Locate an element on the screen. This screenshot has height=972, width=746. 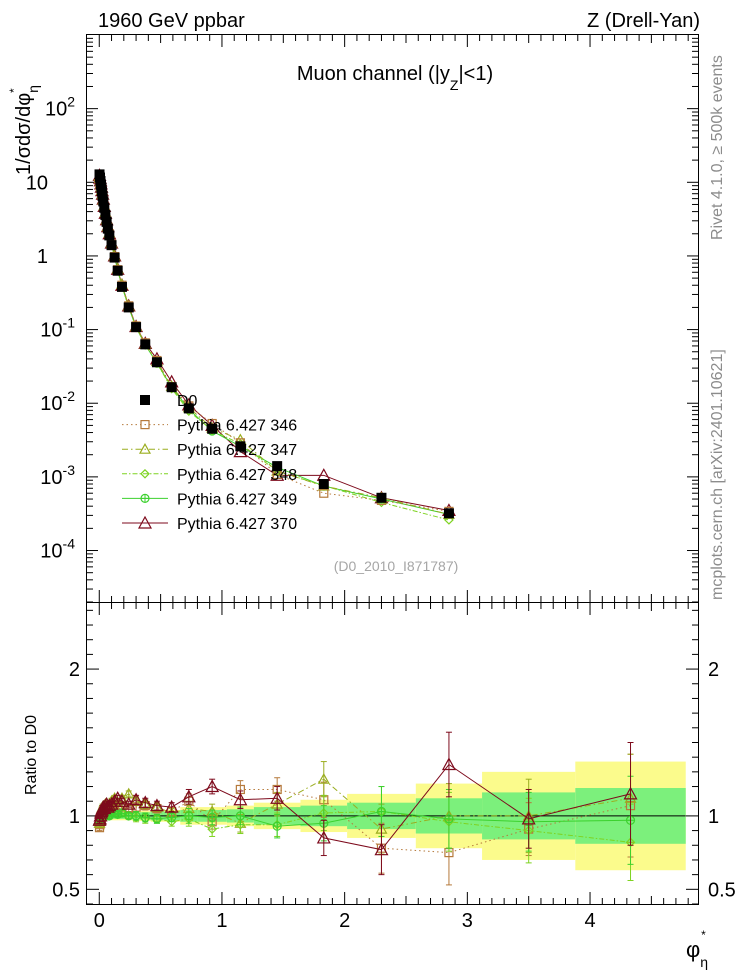
legend-item-p370: Pythia 6.427 370 is located at coordinates (209, 524).